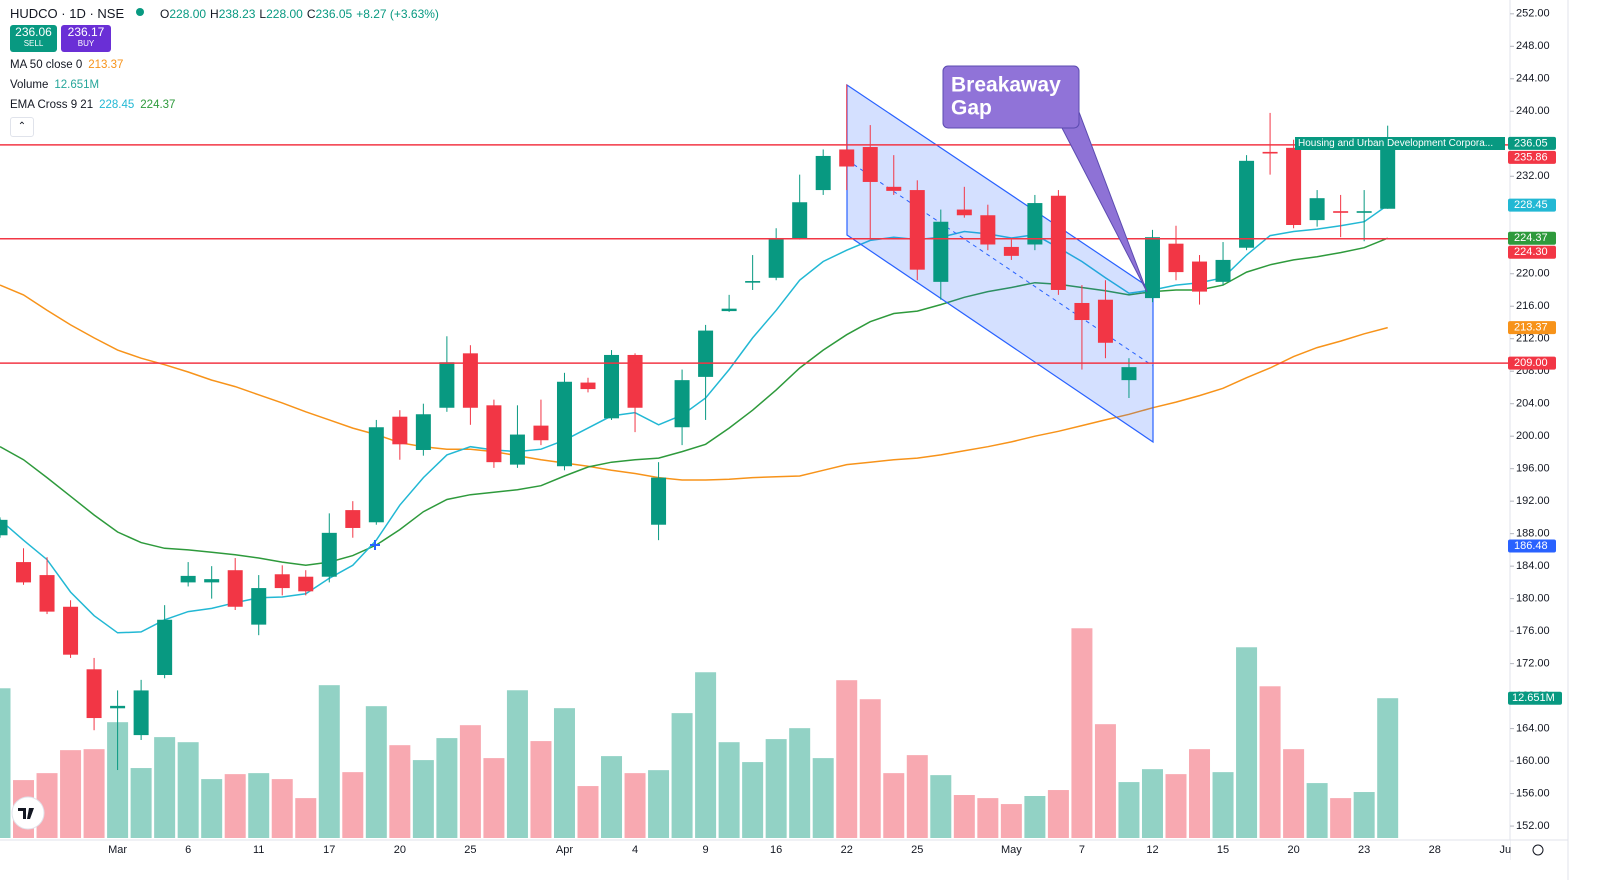  I want to click on indicator-value: 228.45, so click(117, 105).